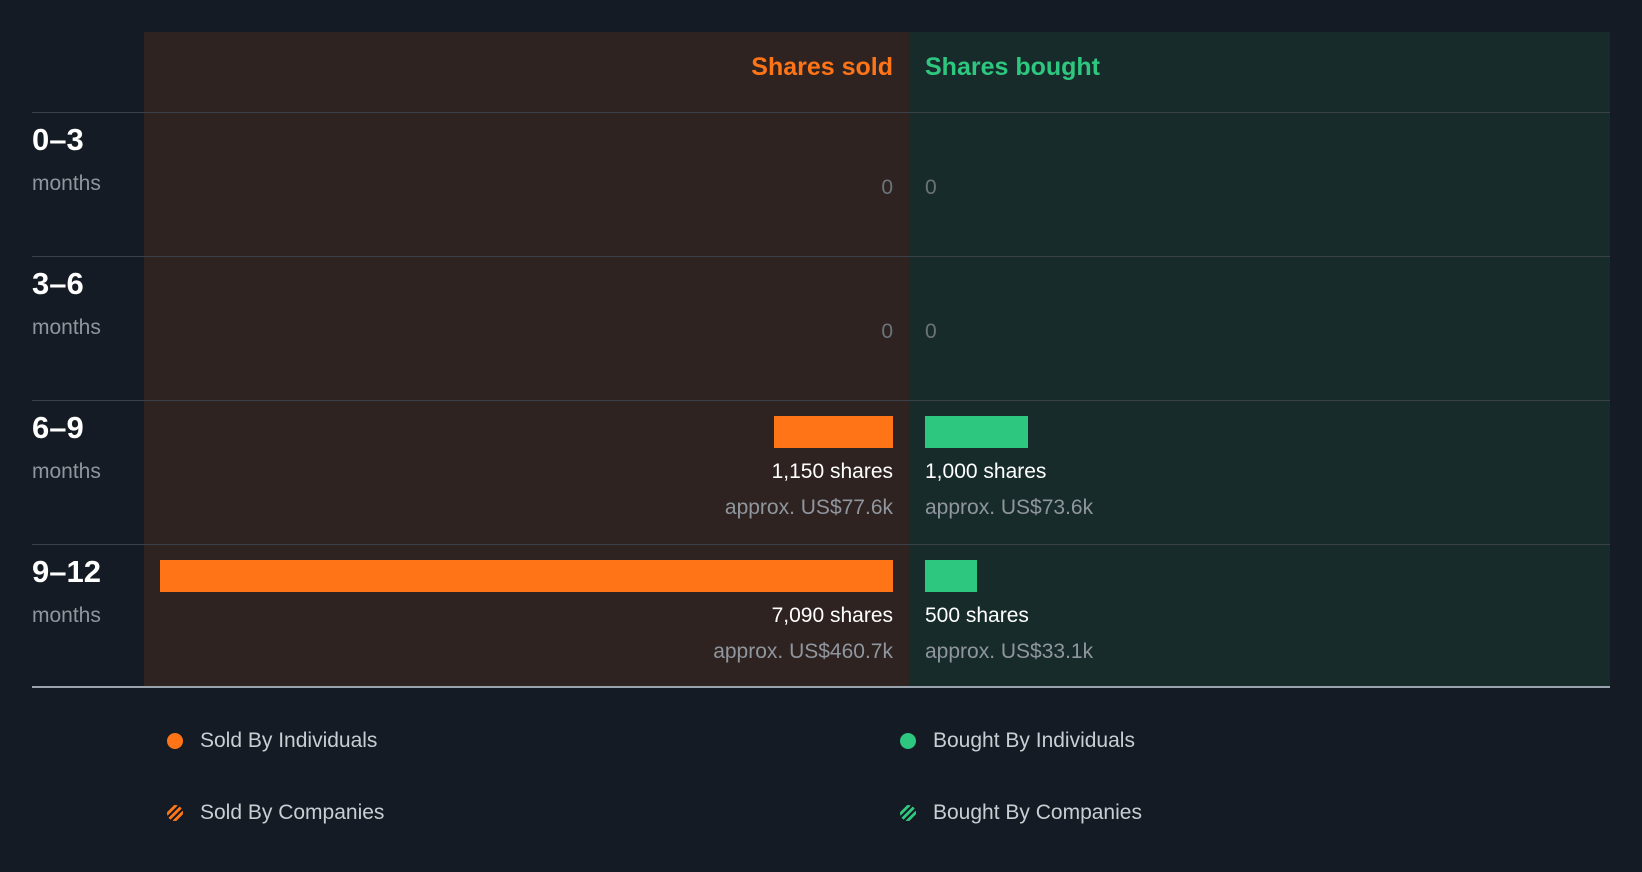 The width and height of the screenshot is (1642, 872). I want to click on sold-value-label: approx. US$77.6k, so click(808, 507).